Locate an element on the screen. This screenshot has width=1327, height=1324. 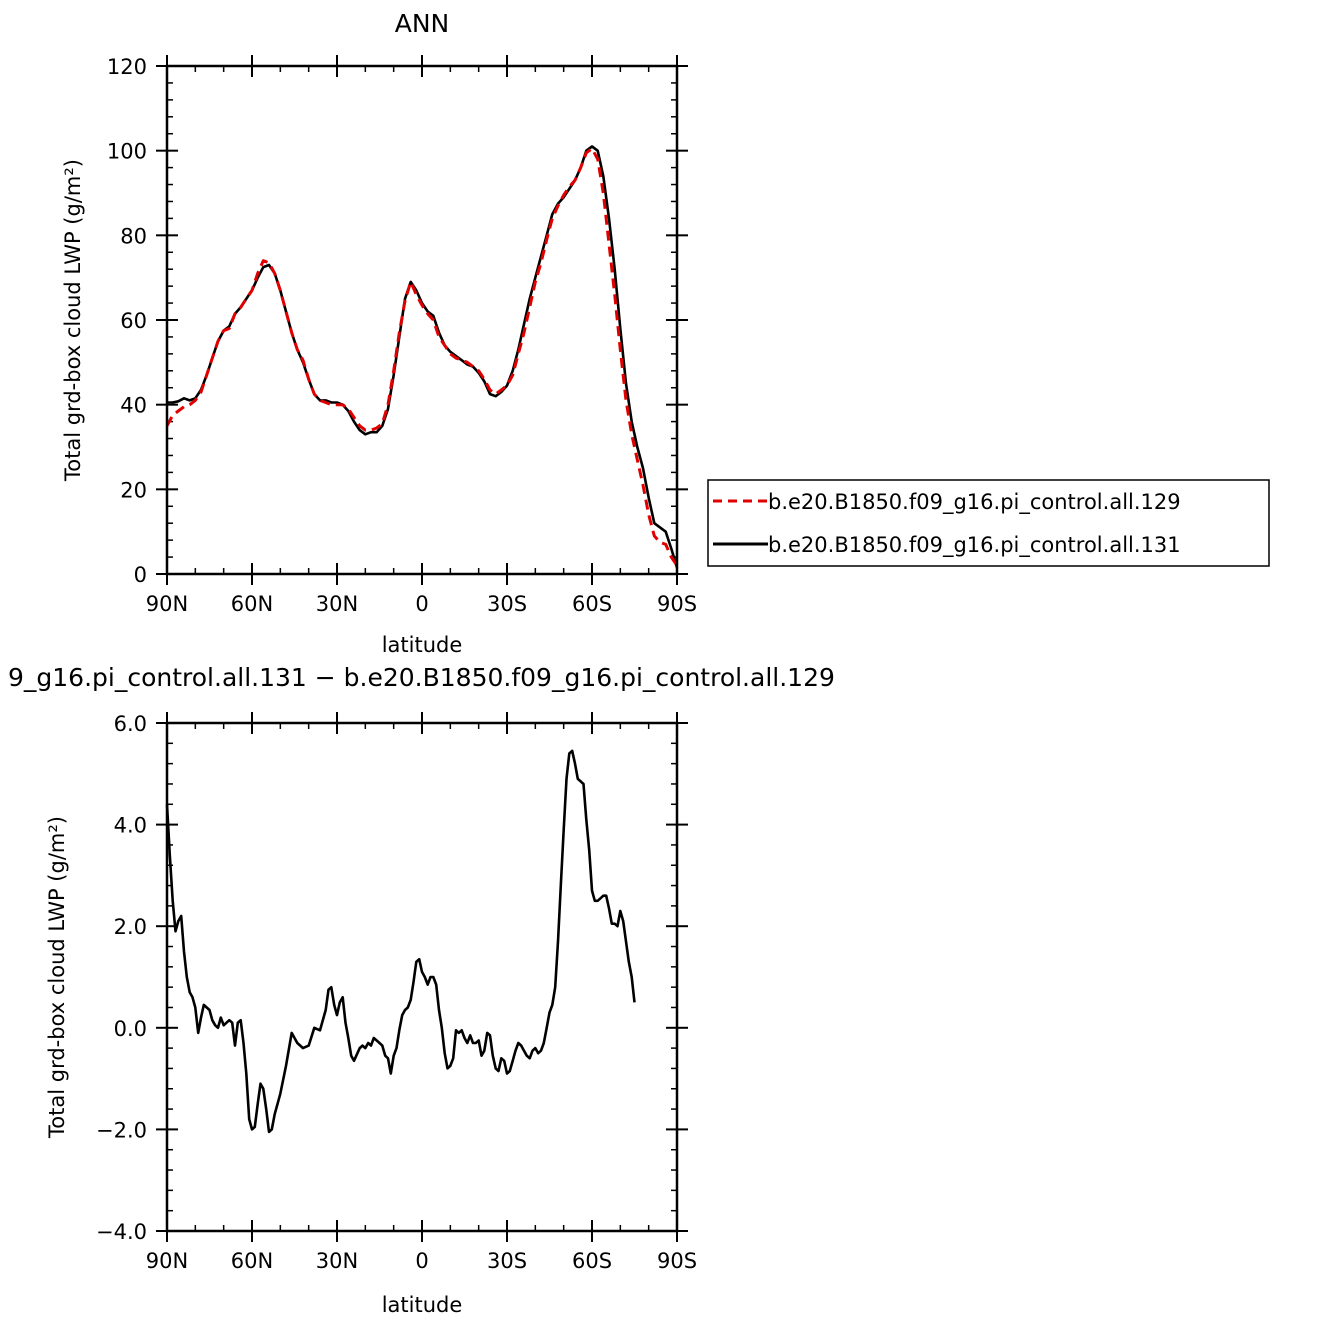
legend-box is located at coordinates (988, 523).